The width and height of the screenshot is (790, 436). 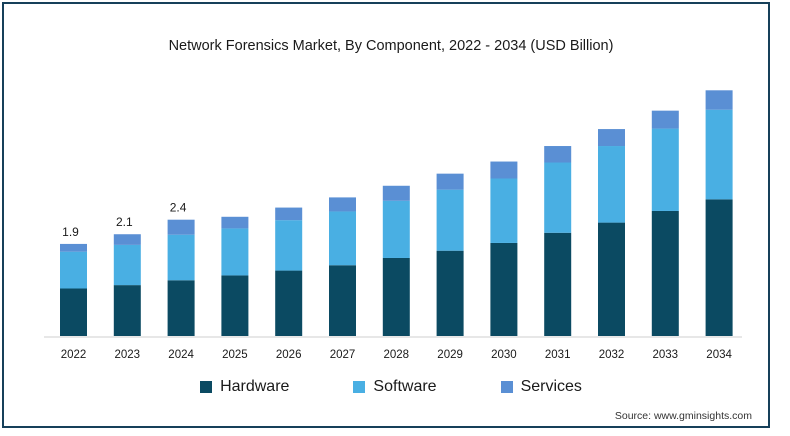 I want to click on bar-services-2022, so click(x=73, y=247).